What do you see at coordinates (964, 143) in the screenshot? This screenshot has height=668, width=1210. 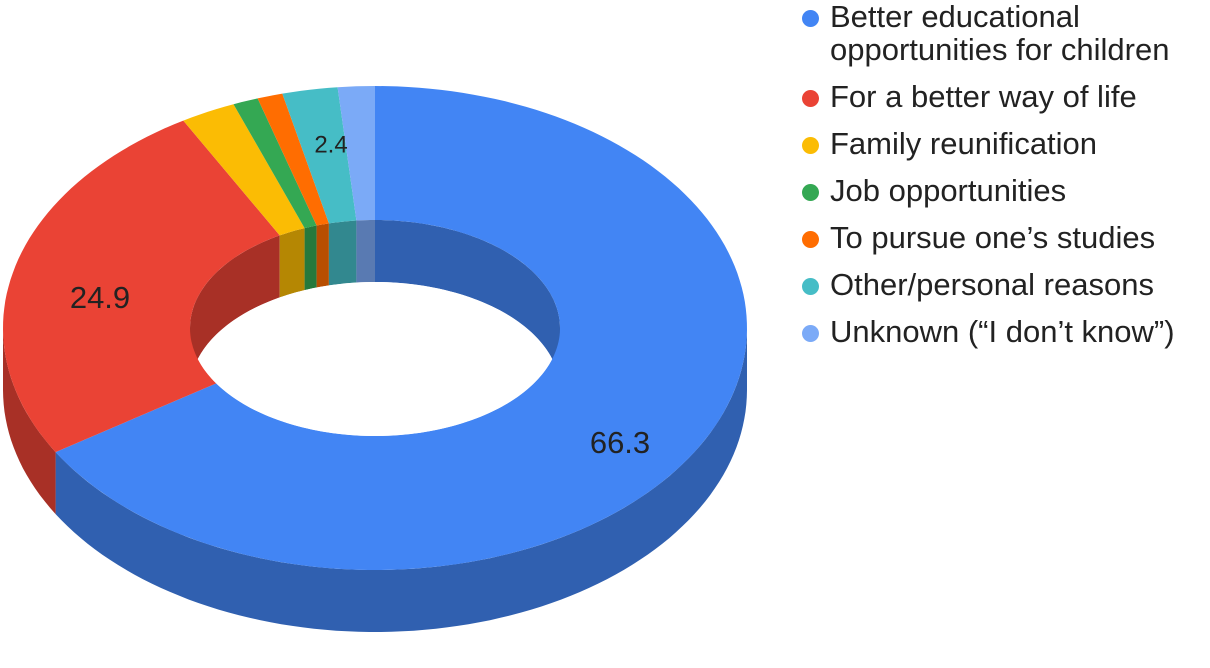 I see `legend-label: Family reunification` at bounding box center [964, 143].